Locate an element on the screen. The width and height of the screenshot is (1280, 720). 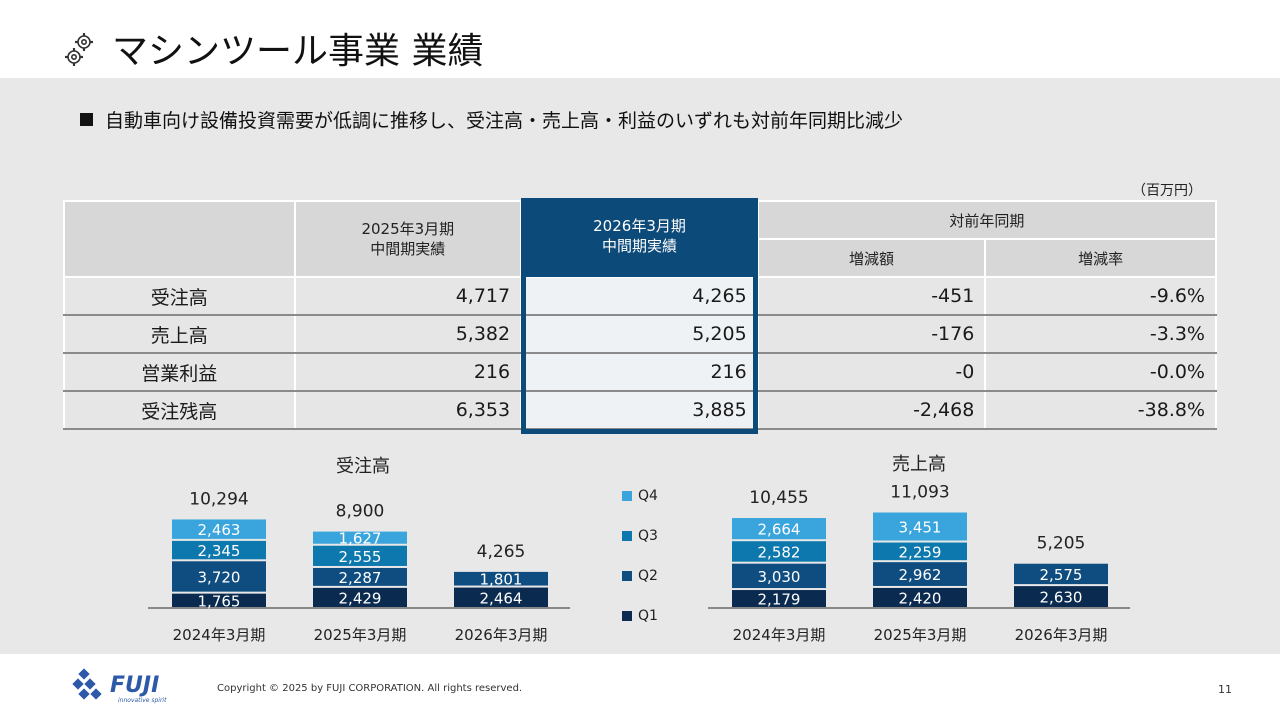
cell-curr: 4,265 is located at coordinates (639, 296).